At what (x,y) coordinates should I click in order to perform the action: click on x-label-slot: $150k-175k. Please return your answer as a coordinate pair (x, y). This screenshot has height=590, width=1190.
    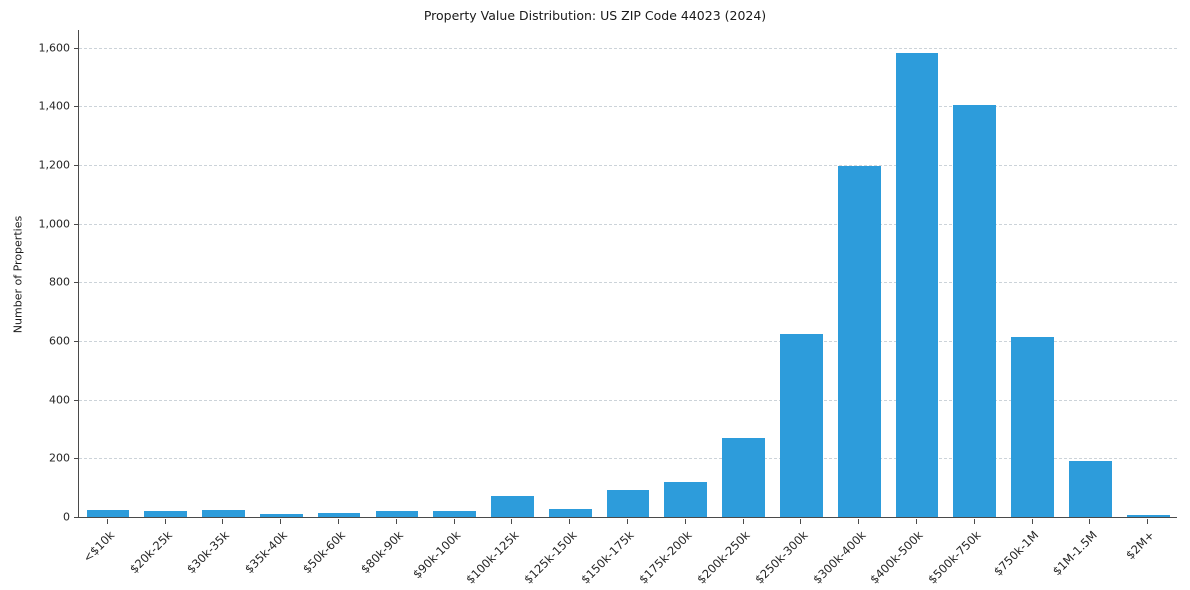
    Looking at the image, I should click on (617, 554).